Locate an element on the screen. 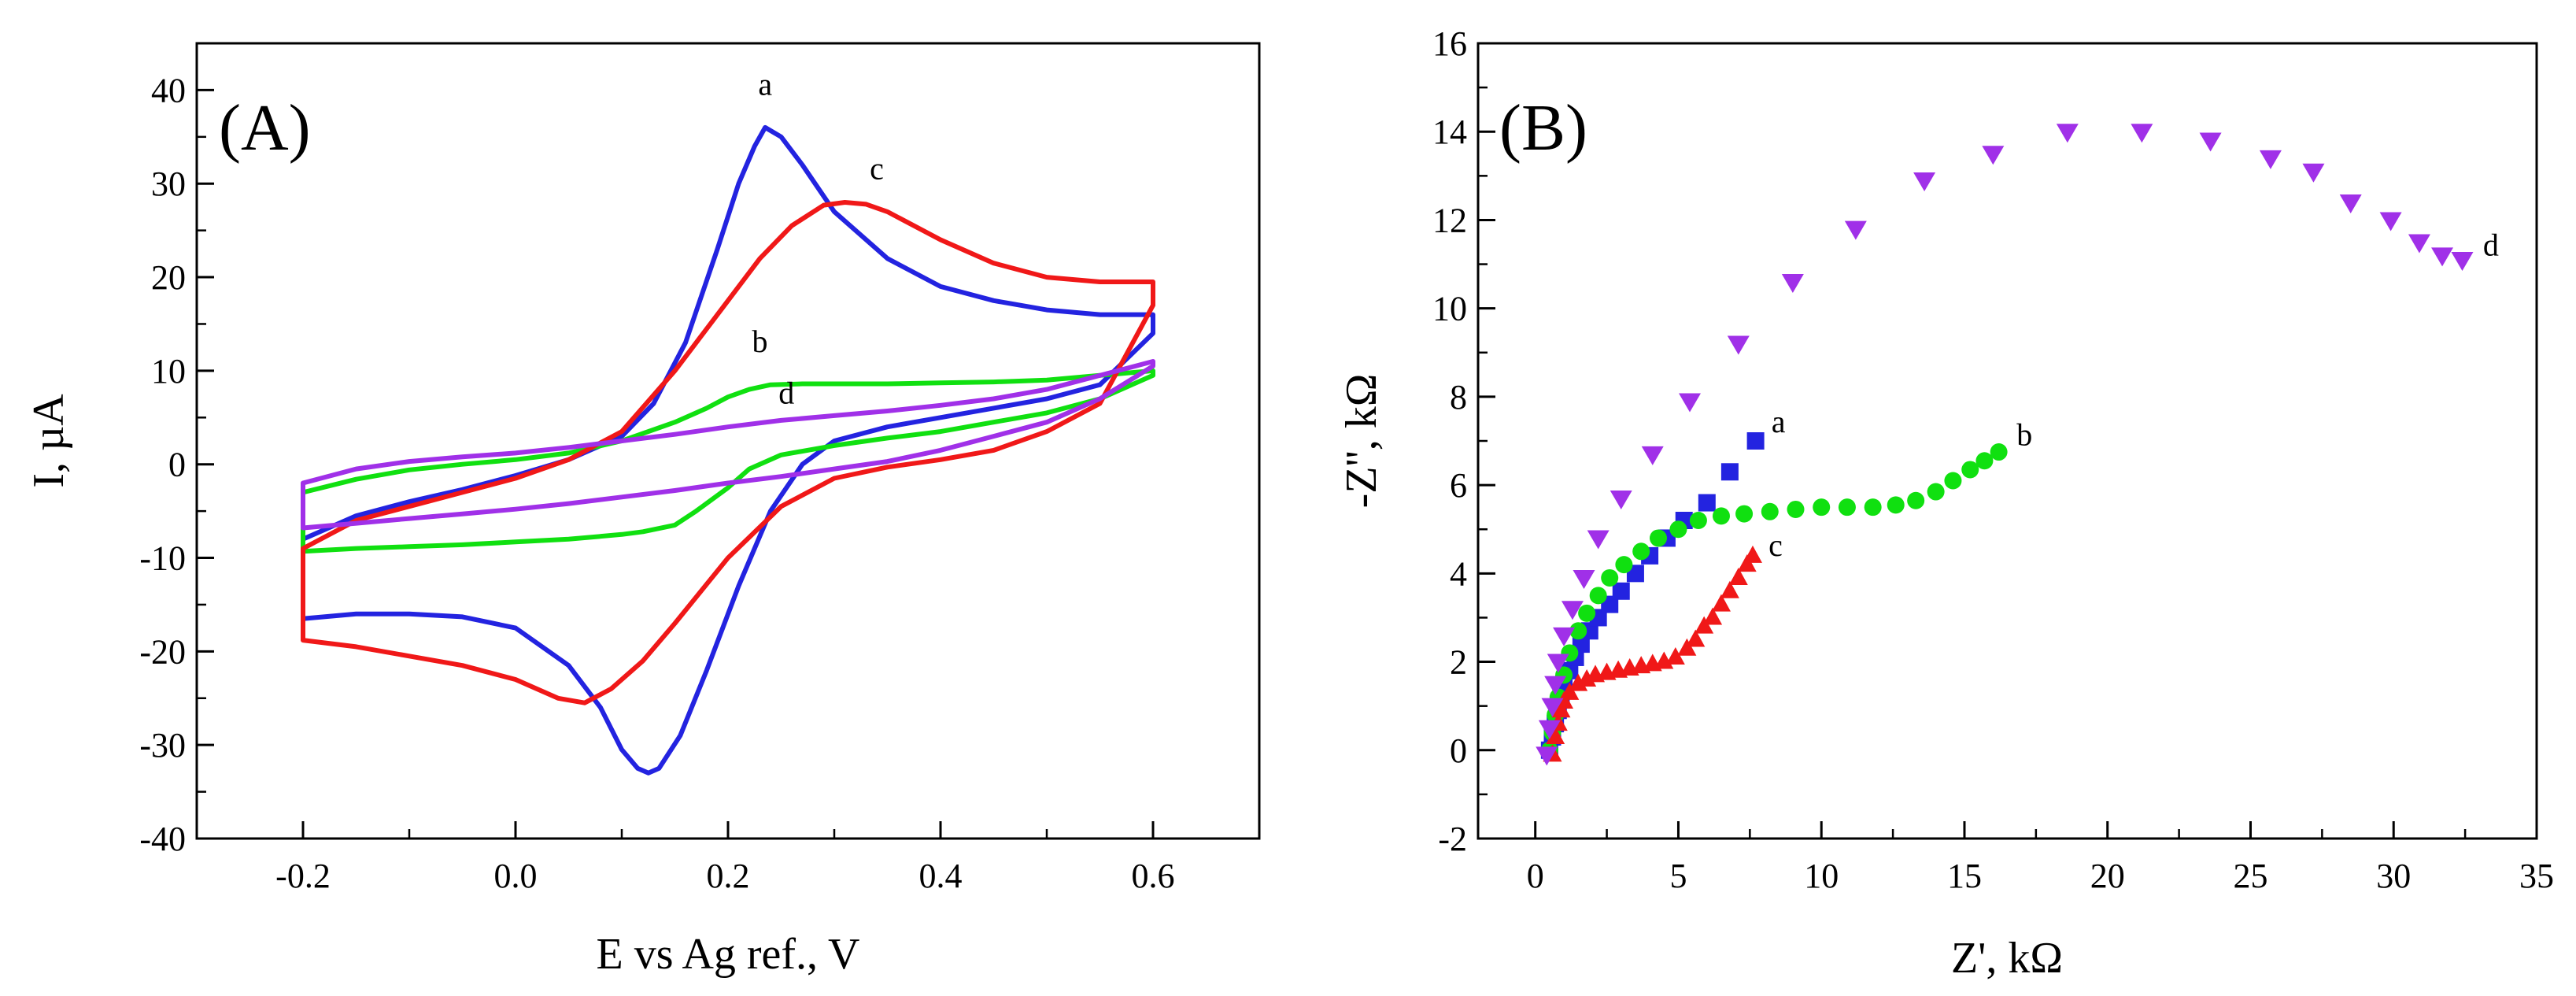  cv-curve-b is located at coordinates (728, 461).